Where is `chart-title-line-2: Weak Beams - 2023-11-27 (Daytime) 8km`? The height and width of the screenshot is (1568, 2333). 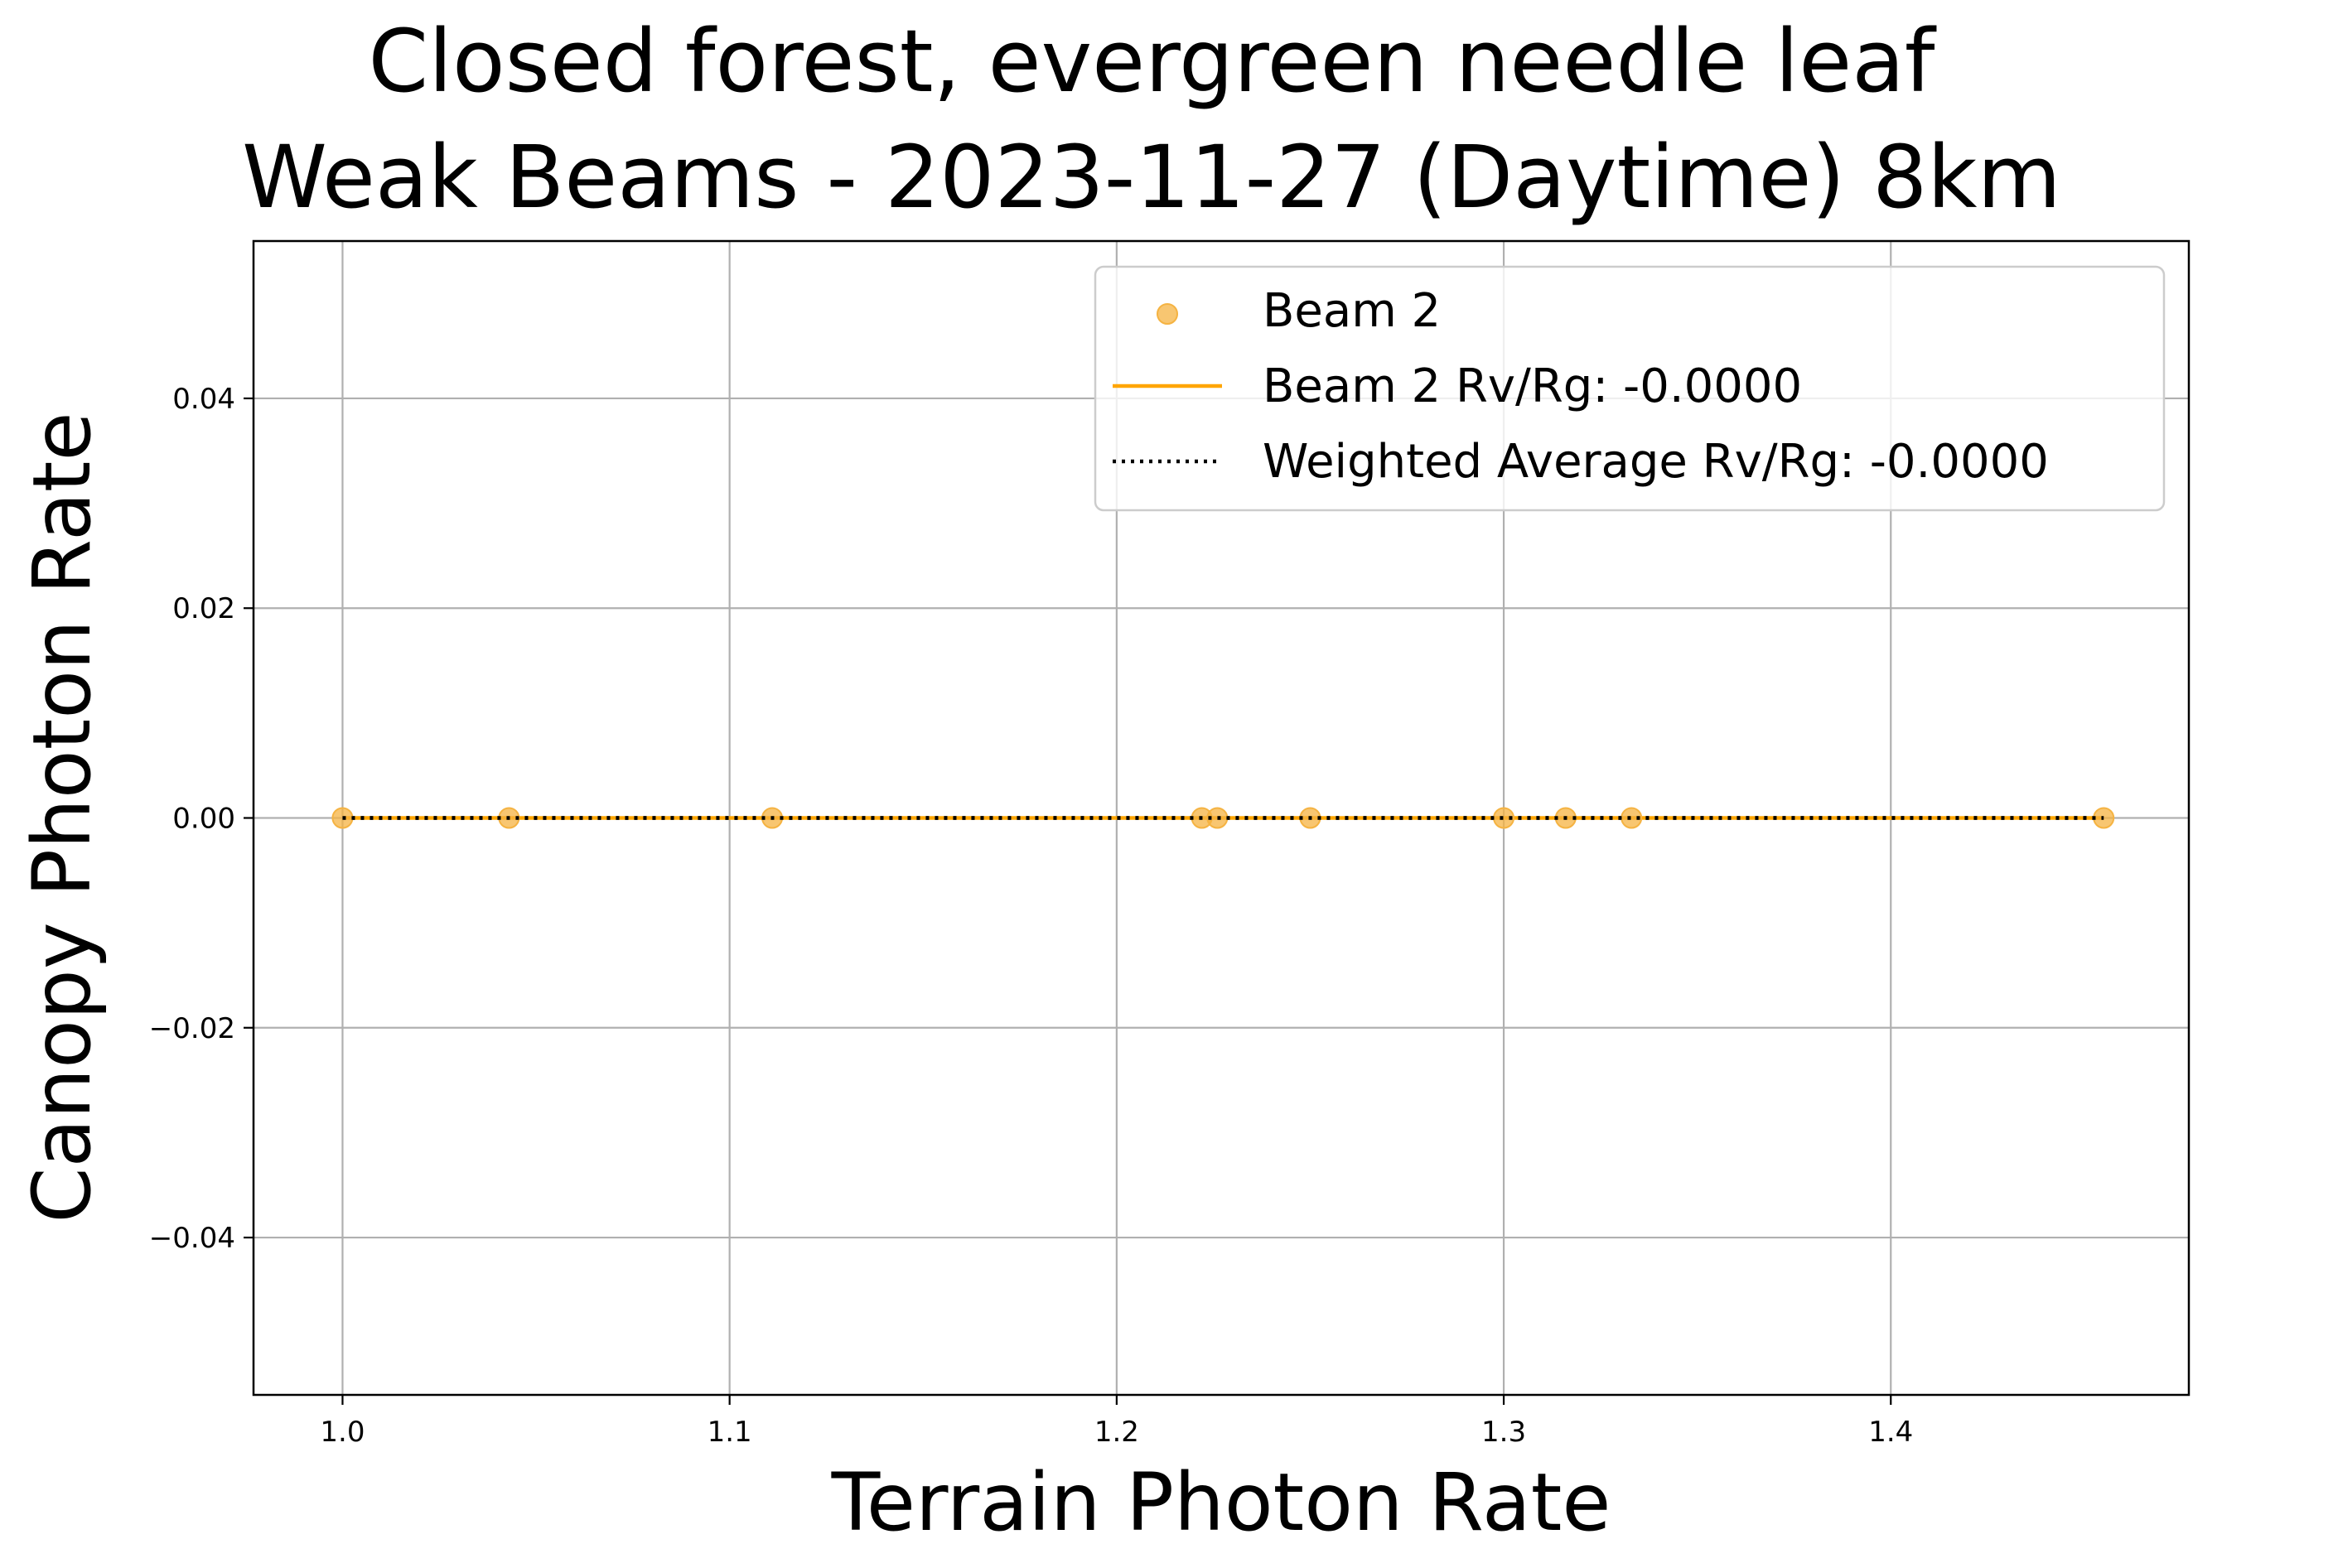
chart-title-line-2: Weak Beams - 2023-11-27 (Daytime) 8km is located at coordinates (1151, 177).